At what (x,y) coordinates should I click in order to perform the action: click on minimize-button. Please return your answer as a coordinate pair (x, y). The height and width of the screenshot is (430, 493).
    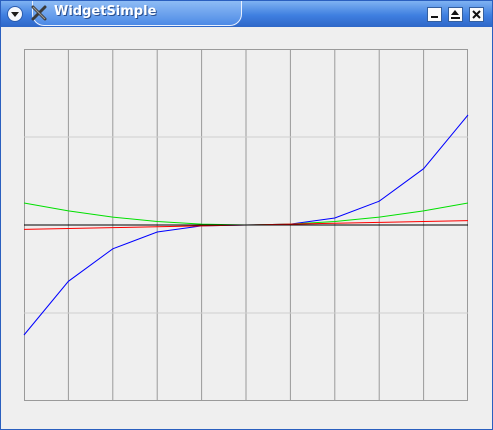
    Looking at the image, I should click on (434, 14).